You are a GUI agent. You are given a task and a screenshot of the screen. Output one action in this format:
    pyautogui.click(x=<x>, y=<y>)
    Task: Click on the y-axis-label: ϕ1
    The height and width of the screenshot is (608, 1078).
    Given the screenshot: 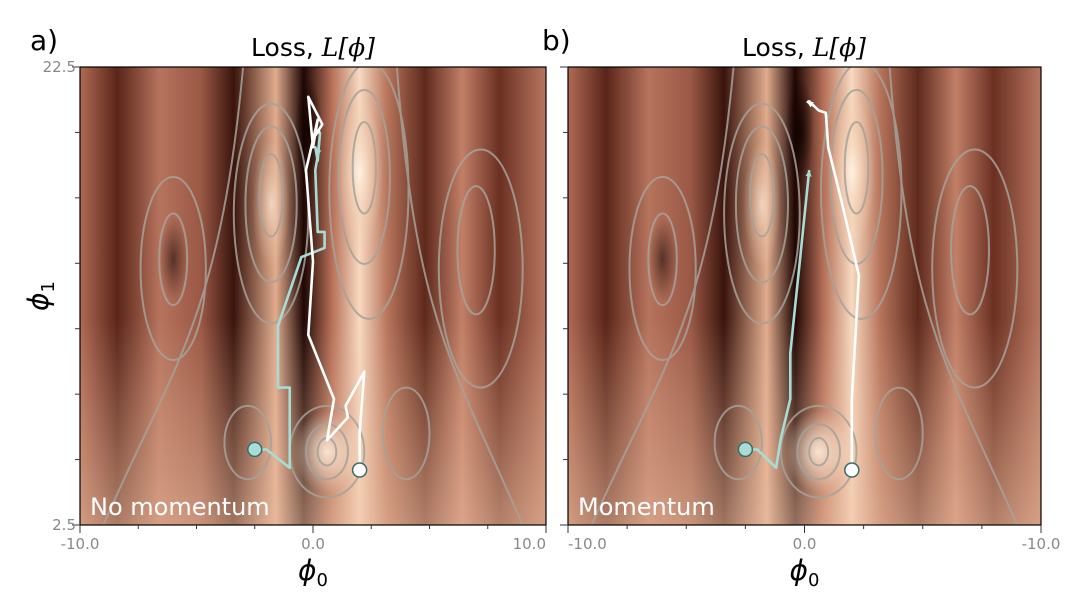 What is the action you would take?
    pyautogui.click(x=40, y=296)
    